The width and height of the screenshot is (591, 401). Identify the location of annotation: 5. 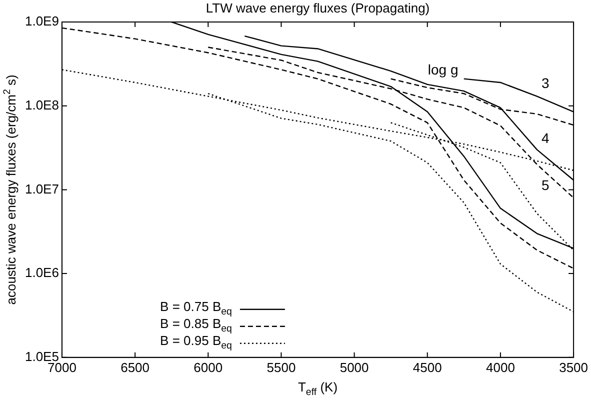
(546, 185).